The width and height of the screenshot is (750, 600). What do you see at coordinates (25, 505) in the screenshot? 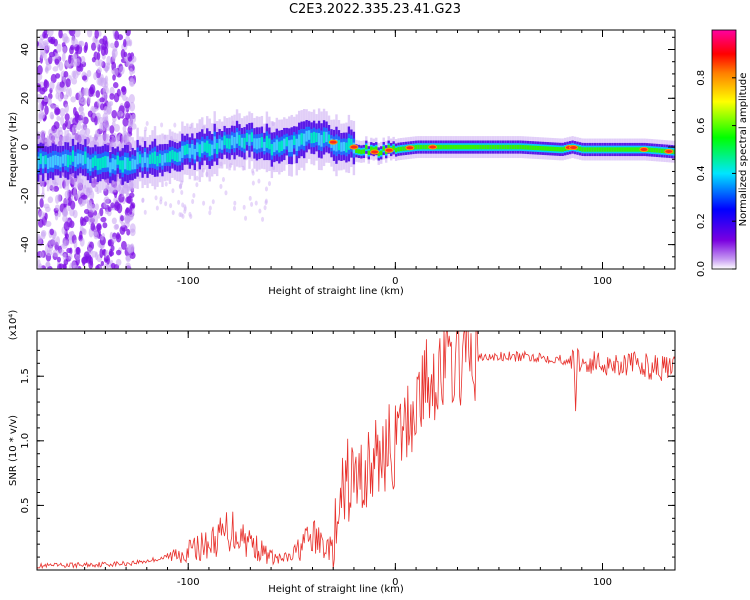
I see `y-tick-label: 0.5` at bounding box center [25, 505].